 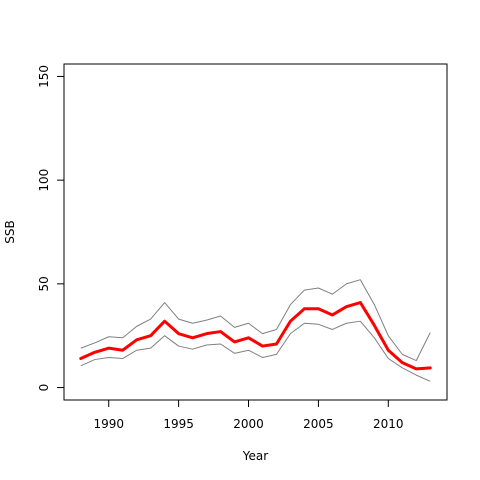 What do you see at coordinates (44, 283) in the screenshot?
I see `y-tick-label: 50` at bounding box center [44, 283].